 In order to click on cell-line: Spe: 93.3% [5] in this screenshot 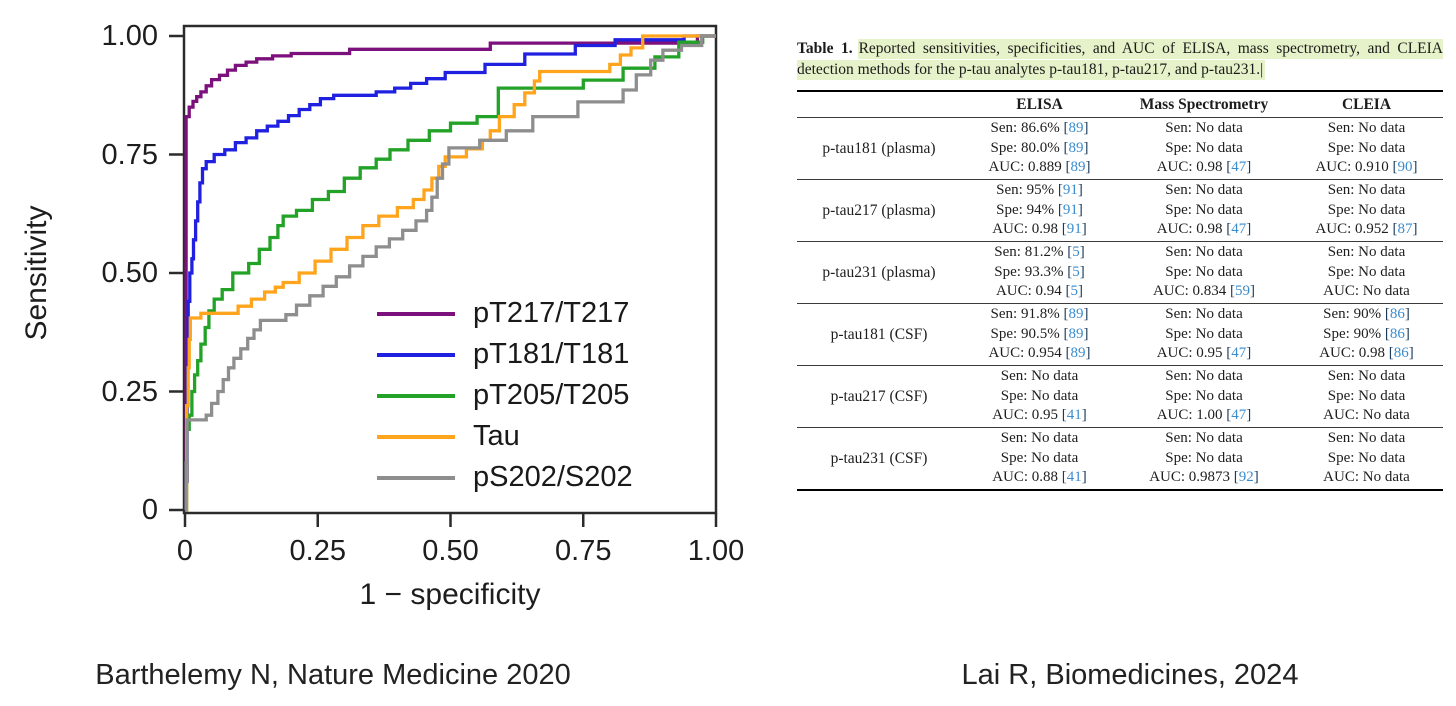, I will do `click(1039, 271)`.